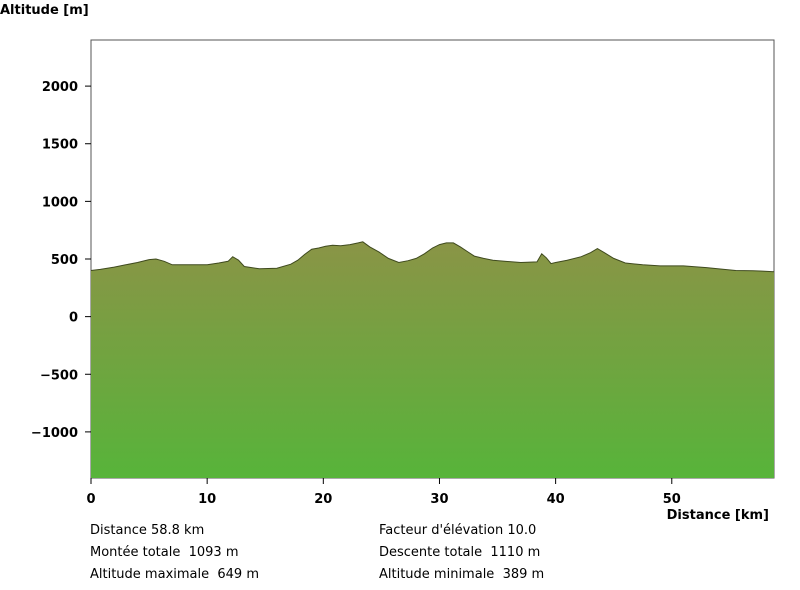 Image resolution: width=800 pixels, height=590 pixels. I want to click on x-axis-title: Distance [km], so click(718, 515).